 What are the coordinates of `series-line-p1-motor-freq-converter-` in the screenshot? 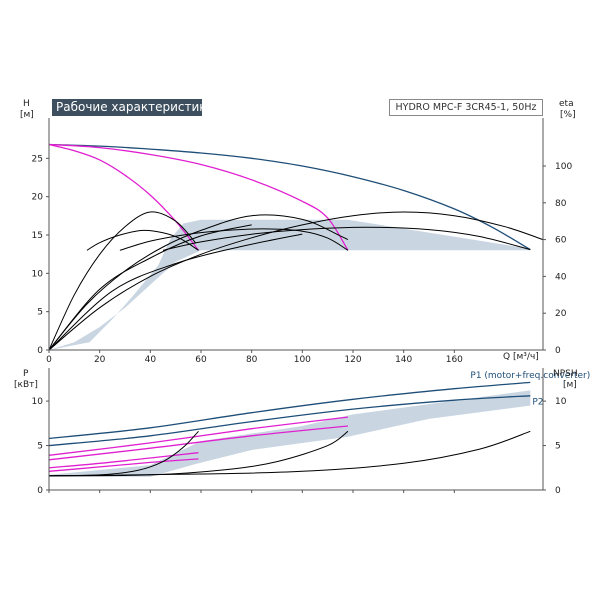 It's located at (289, 410).